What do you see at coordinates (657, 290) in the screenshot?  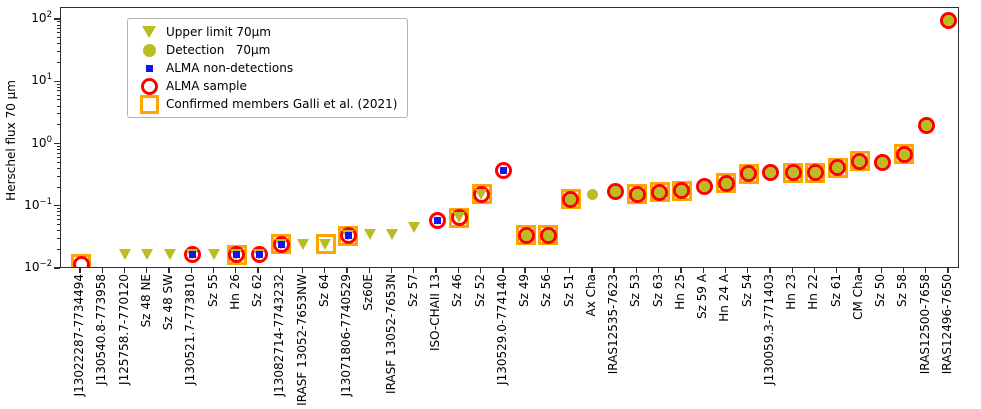 I see `x-tick-label: Sz 63` at bounding box center [657, 290].